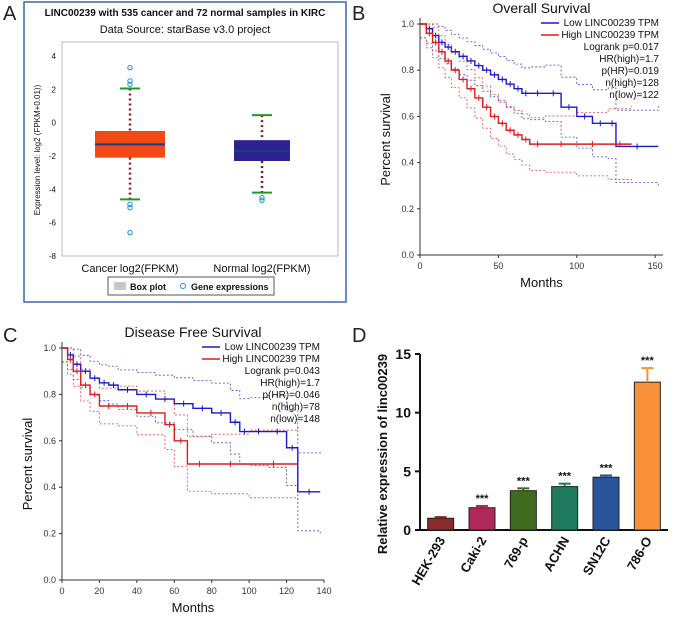  What do you see at coordinates (53, 223) in the screenshot?
I see `panel-a-ytick-label: -6` at bounding box center [53, 223].